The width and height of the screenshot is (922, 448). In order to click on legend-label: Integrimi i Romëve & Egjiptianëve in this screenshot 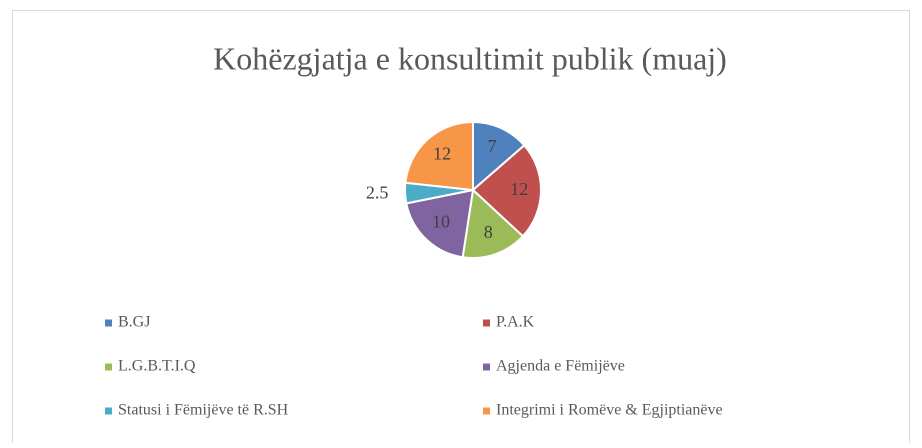, I will do `click(609, 410)`.